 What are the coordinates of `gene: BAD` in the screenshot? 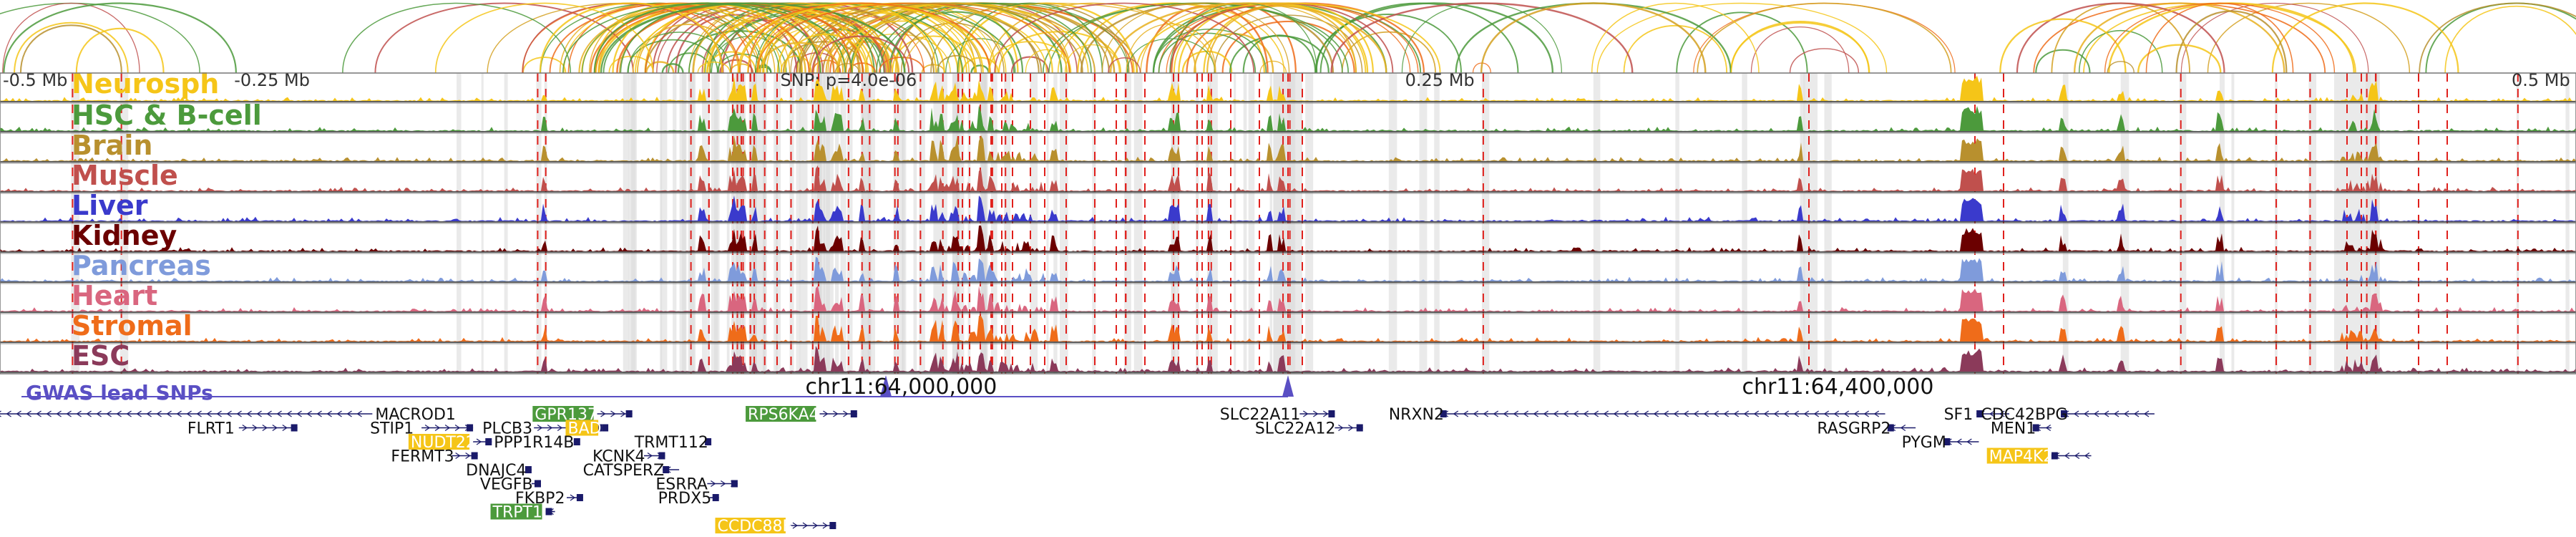 It's located at (587, 429).